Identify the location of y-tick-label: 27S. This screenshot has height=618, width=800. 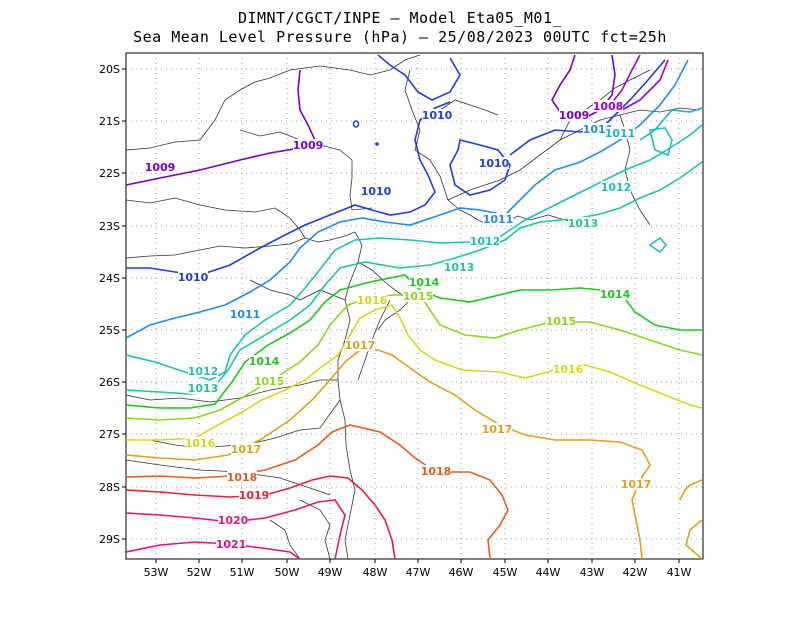
(109, 434).